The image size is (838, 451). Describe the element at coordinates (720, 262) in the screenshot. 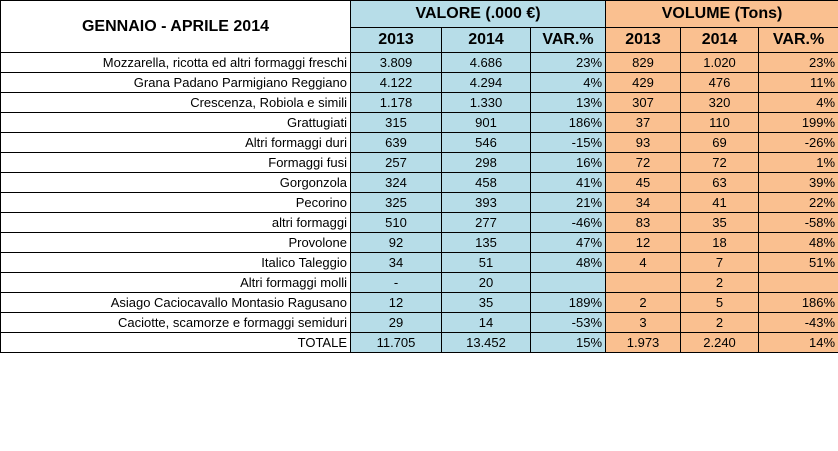

I see `volume-2014-cell: 7` at that location.